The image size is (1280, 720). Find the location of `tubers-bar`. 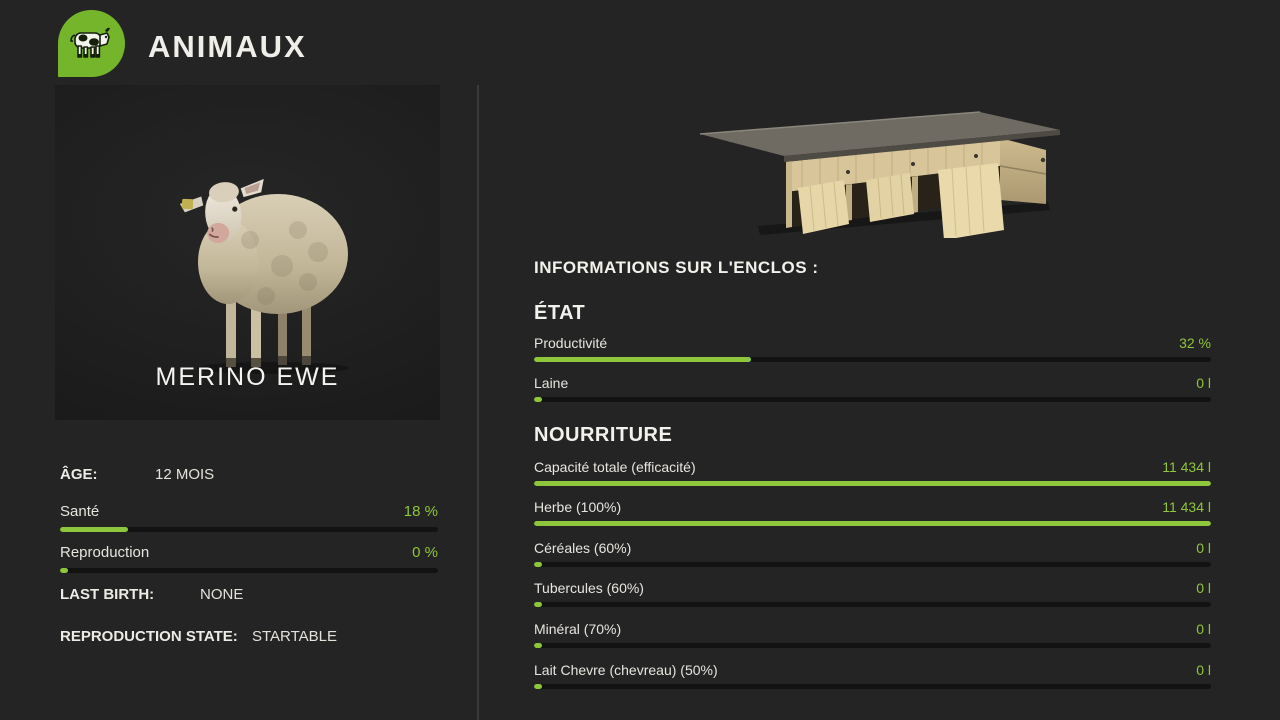

tubers-bar is located at coordinates (872, 604).